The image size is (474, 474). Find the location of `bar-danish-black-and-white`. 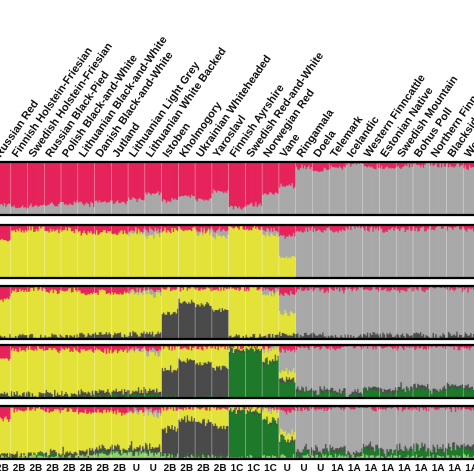

bar-danish-black-and-white is located at coordinates (103, 432).